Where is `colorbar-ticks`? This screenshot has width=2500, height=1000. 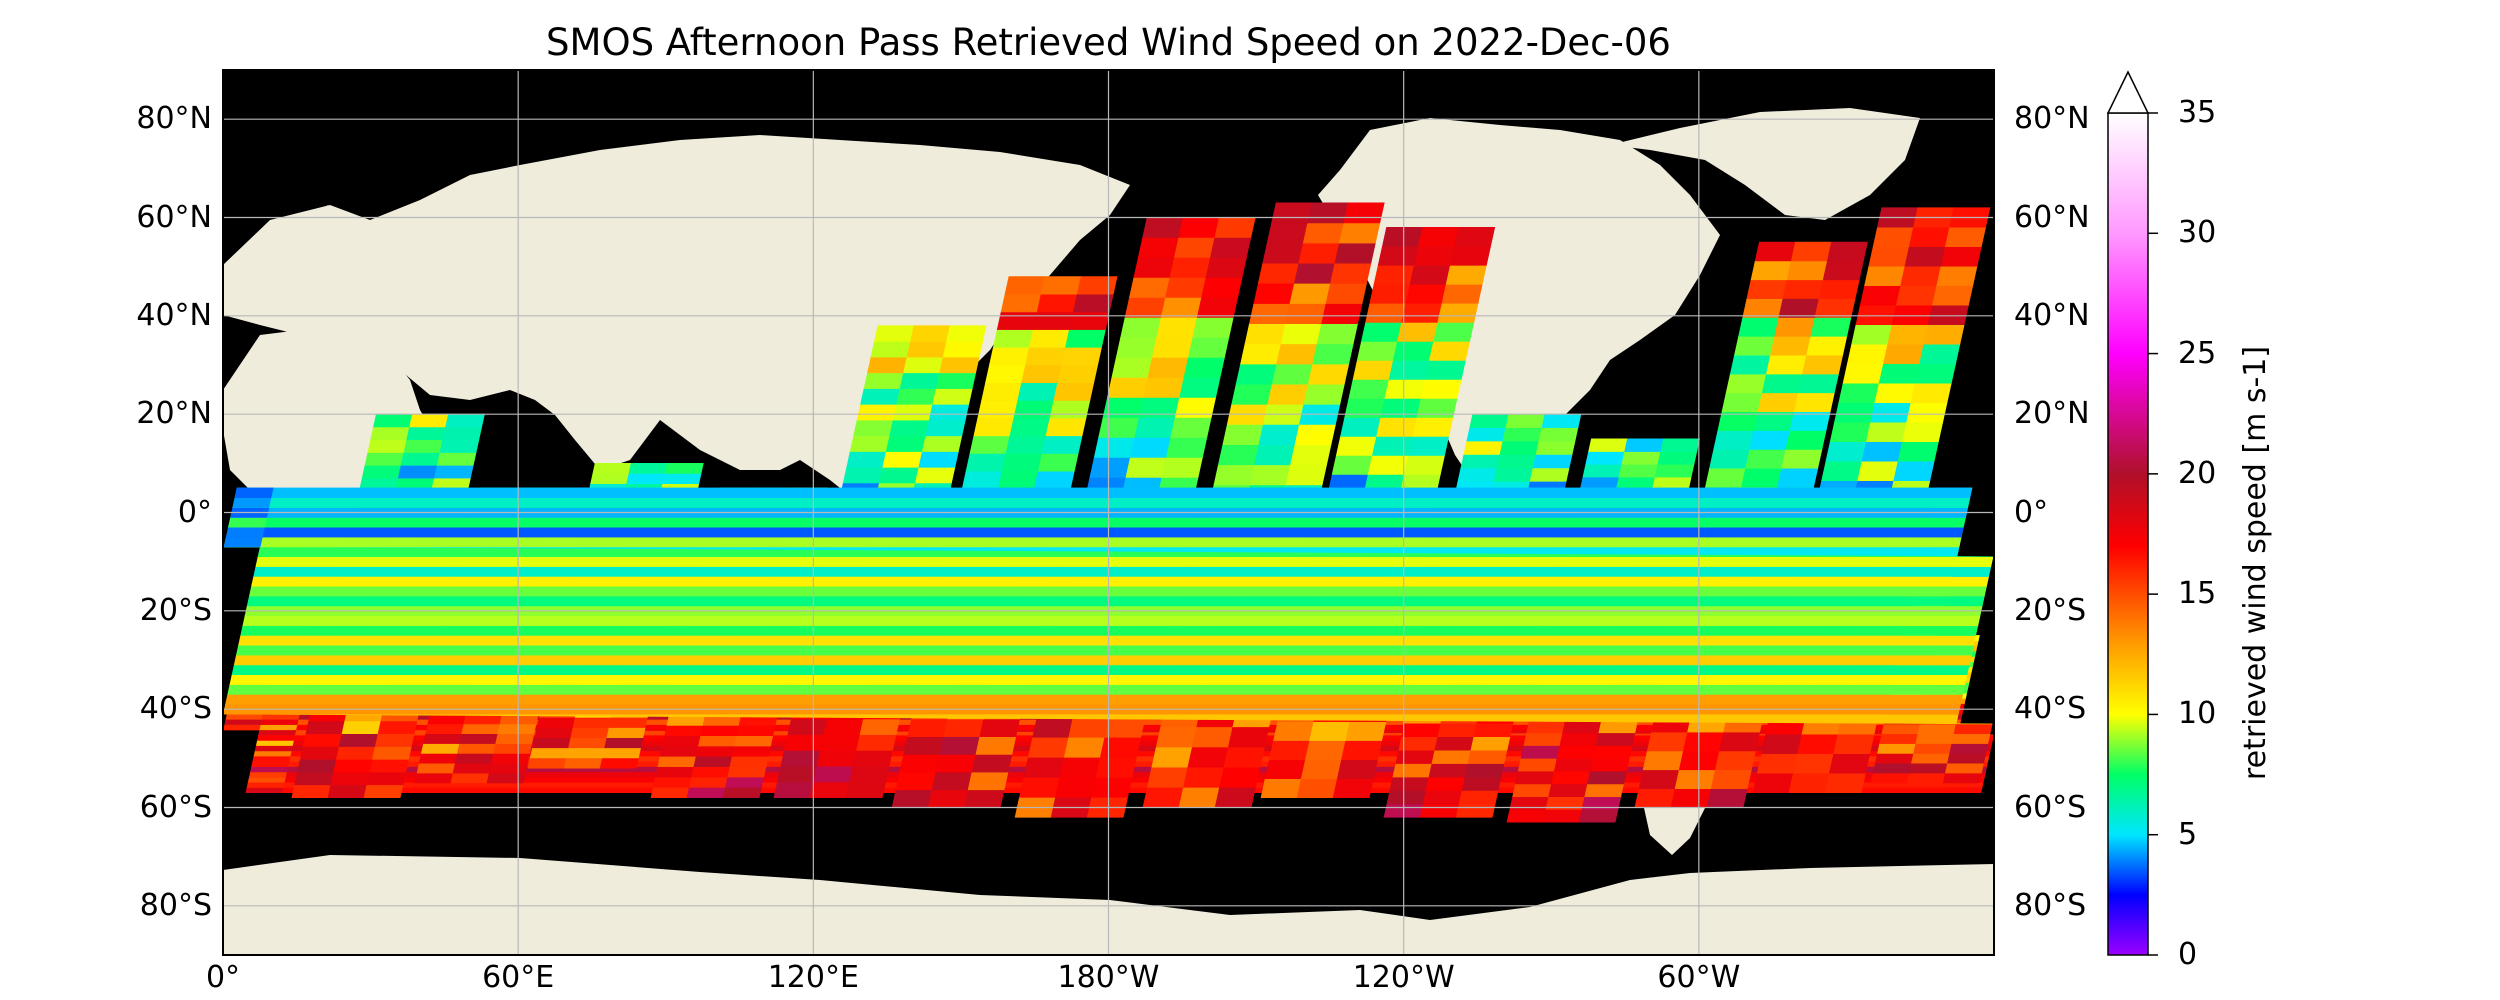 colorbar-ticks is located at coordinates (2153, 534).